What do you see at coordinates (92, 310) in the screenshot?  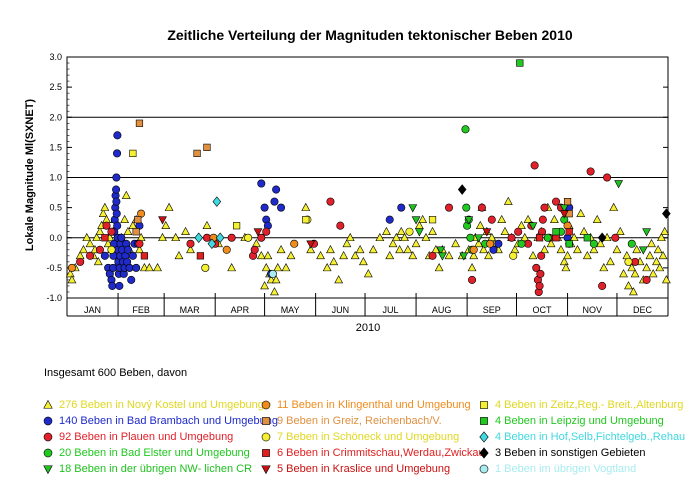 I see `month-label: JAN` at bounding box center [92, 310].